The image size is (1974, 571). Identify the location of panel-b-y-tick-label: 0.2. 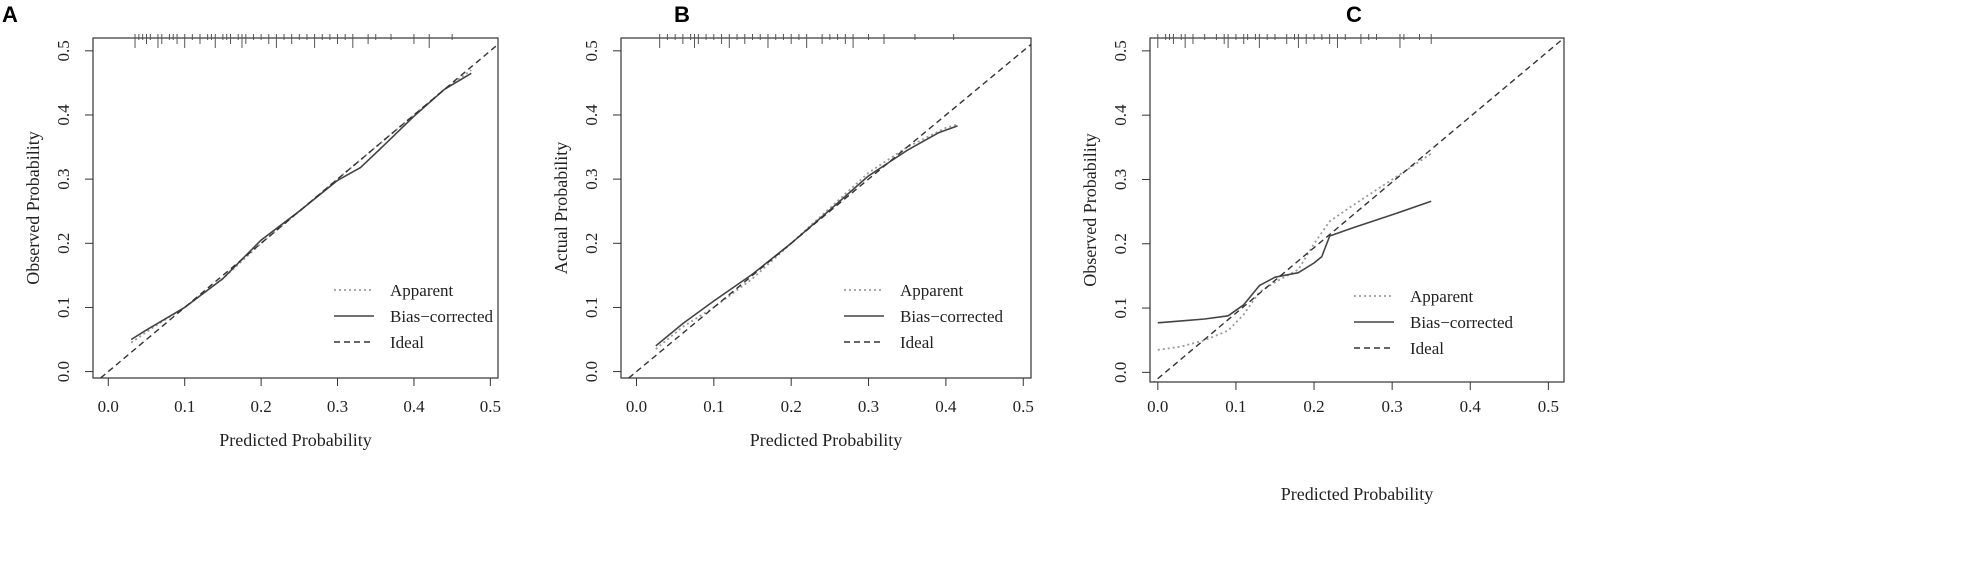
(591, 243).